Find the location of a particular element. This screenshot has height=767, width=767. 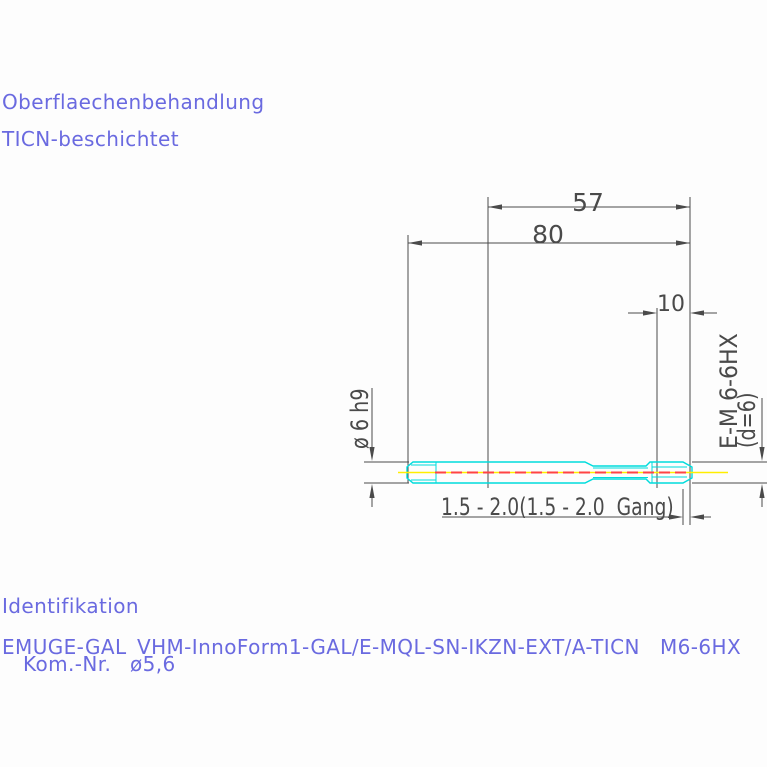

surface-treatment-value: TICN-beschichtet is located at coordinates (90, 139).